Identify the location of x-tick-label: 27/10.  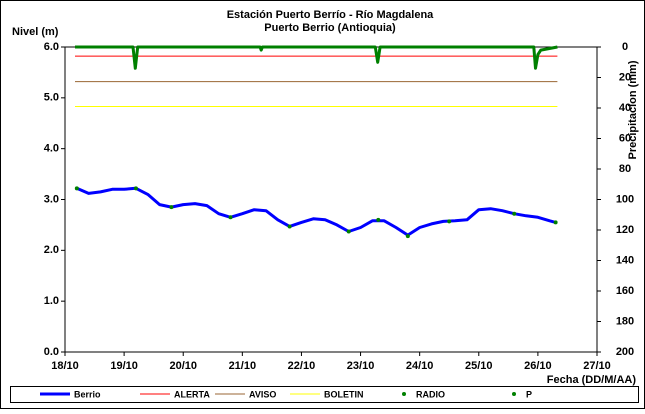
(597, 366).